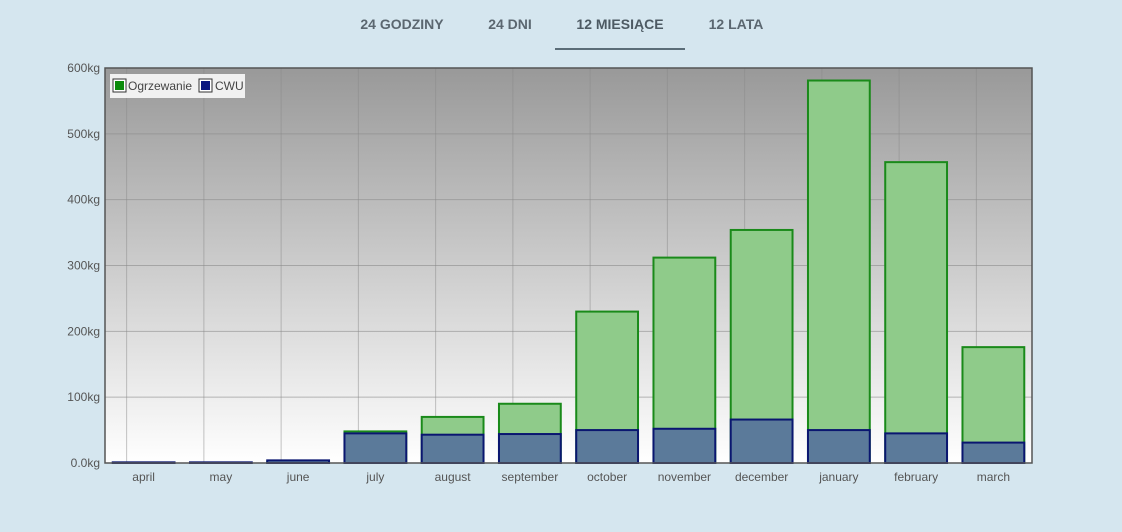  Describe the element at coordinates (143, 477) in the screenshot. I see `x-tick-label: april` at that location.